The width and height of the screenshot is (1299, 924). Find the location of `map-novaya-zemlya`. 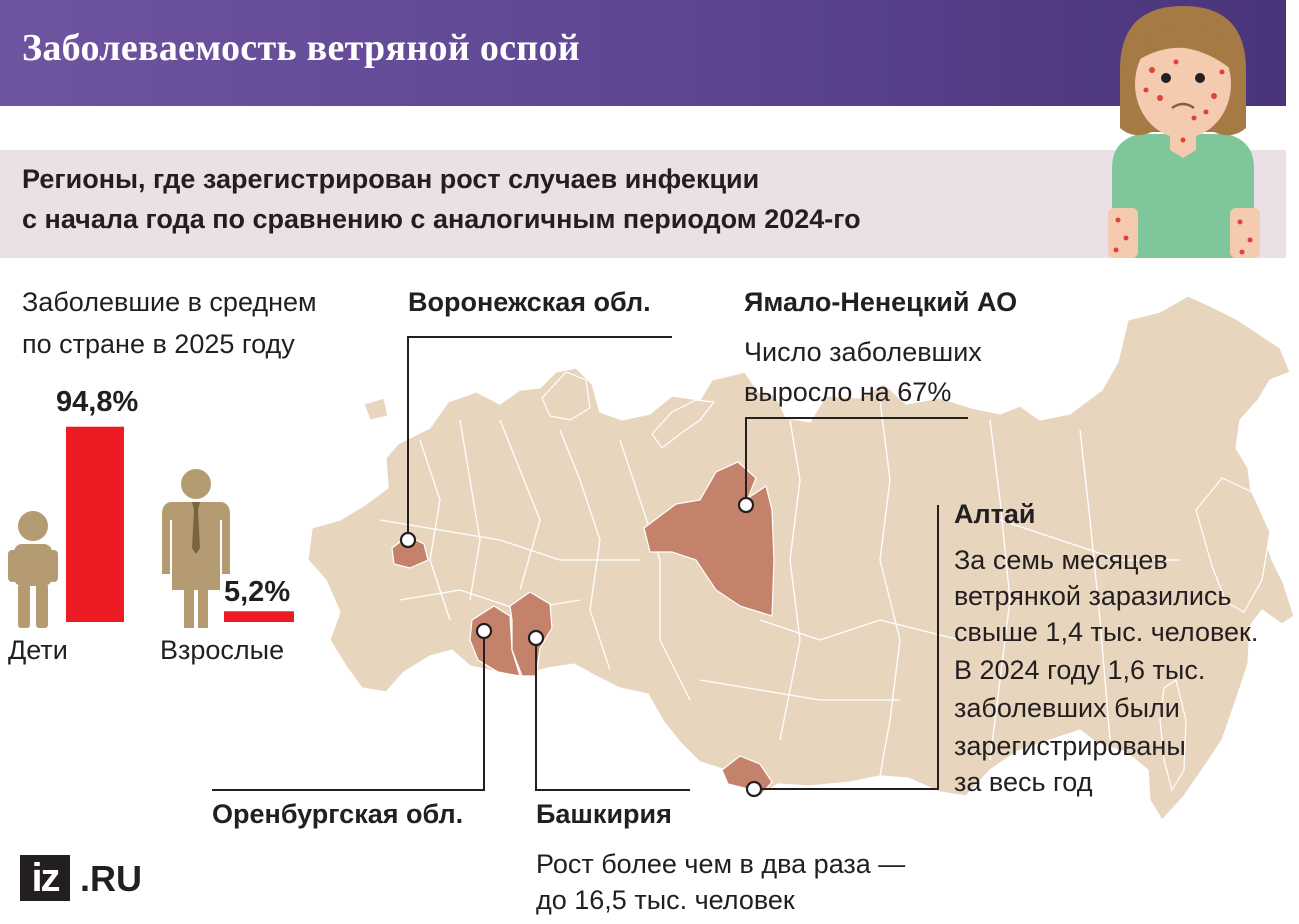

map-novaya-zemlya is located at coordinates (683, 424).